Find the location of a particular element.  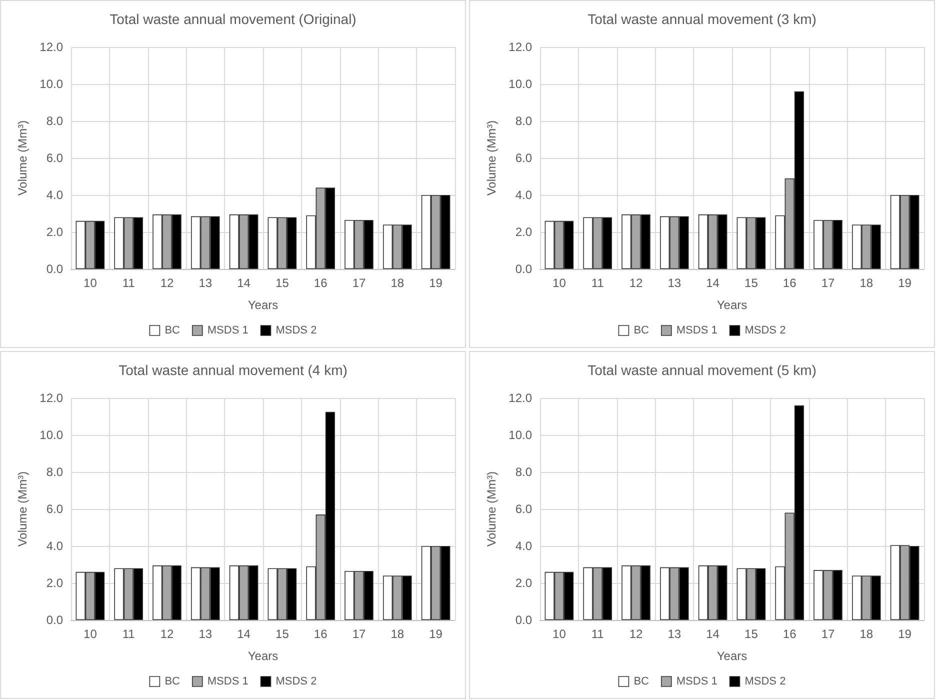

chart-title: Total waste annual movement (5 km) is located at coordinates (702, 370).